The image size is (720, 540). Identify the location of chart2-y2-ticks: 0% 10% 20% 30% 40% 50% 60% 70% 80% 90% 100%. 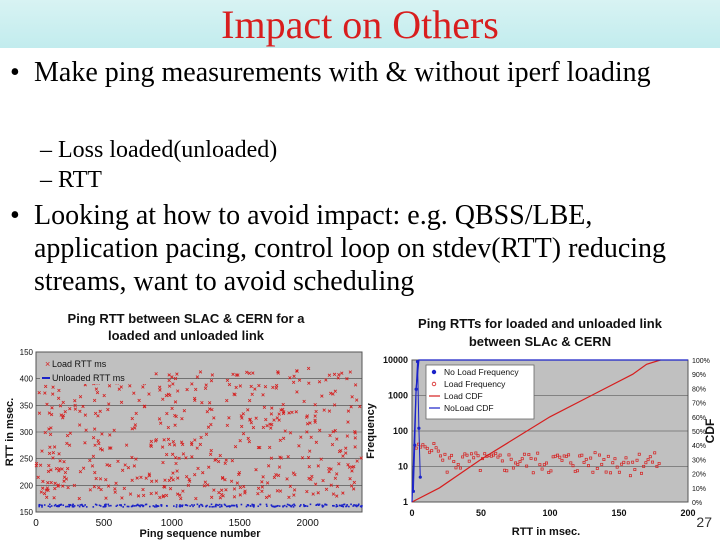
(701, 432).